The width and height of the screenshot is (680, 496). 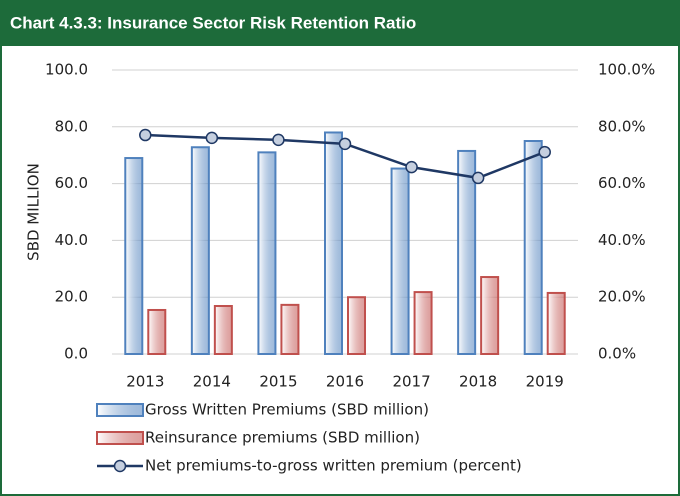 What do you see at coordinates (34, 212) in the screenshot?
I see `y-axis-label: SBD MILLION` at bounding box center [34, 212].